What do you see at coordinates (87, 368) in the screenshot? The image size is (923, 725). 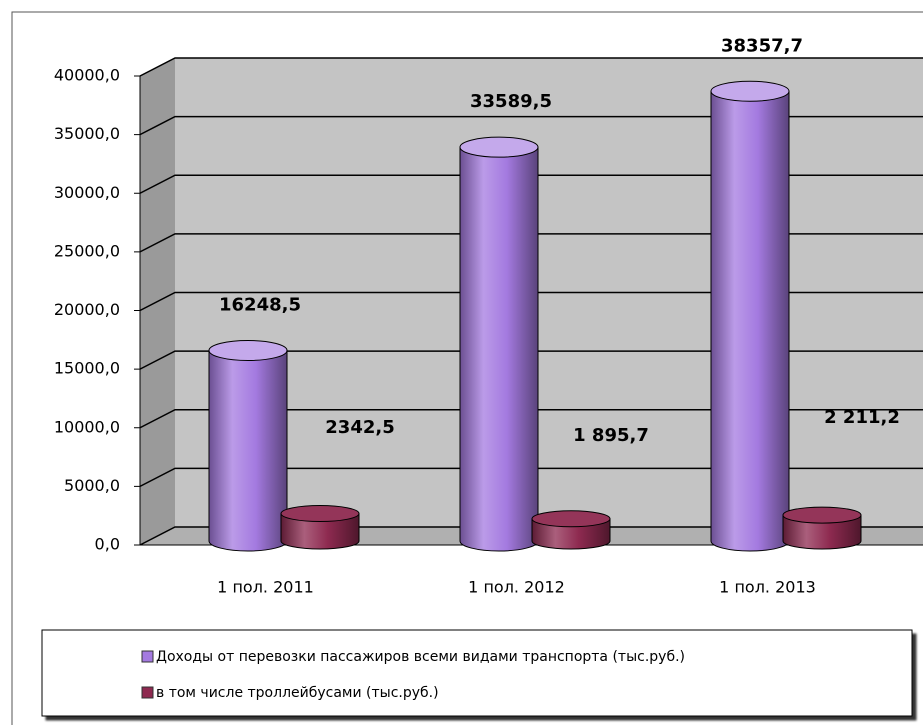 I see `y-tick-label: 15000,0` at bounding box center [87, 368].